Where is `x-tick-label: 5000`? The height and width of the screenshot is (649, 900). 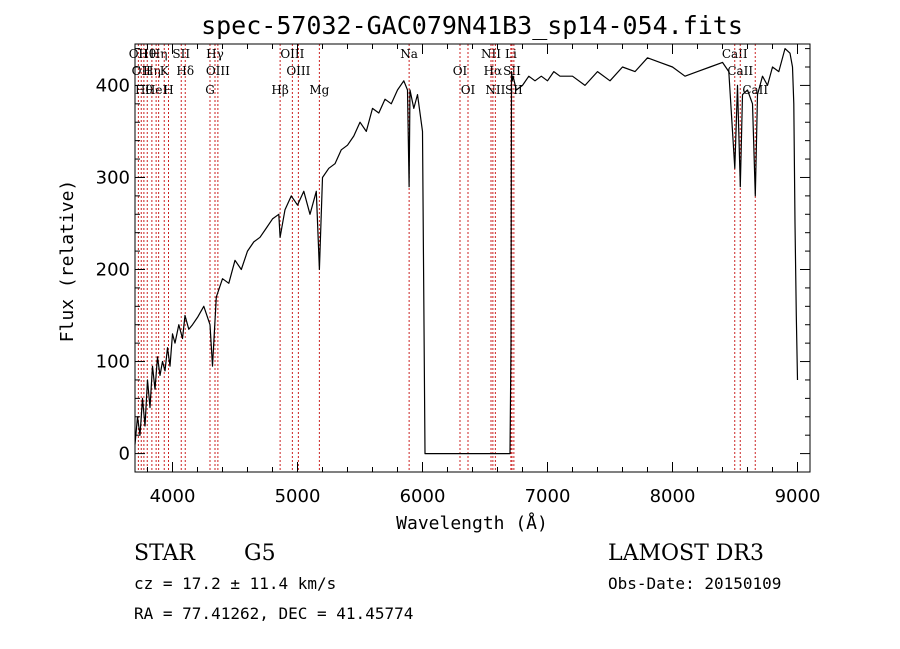
x-tick-label: 5000 is located at coordinates (298, 496).